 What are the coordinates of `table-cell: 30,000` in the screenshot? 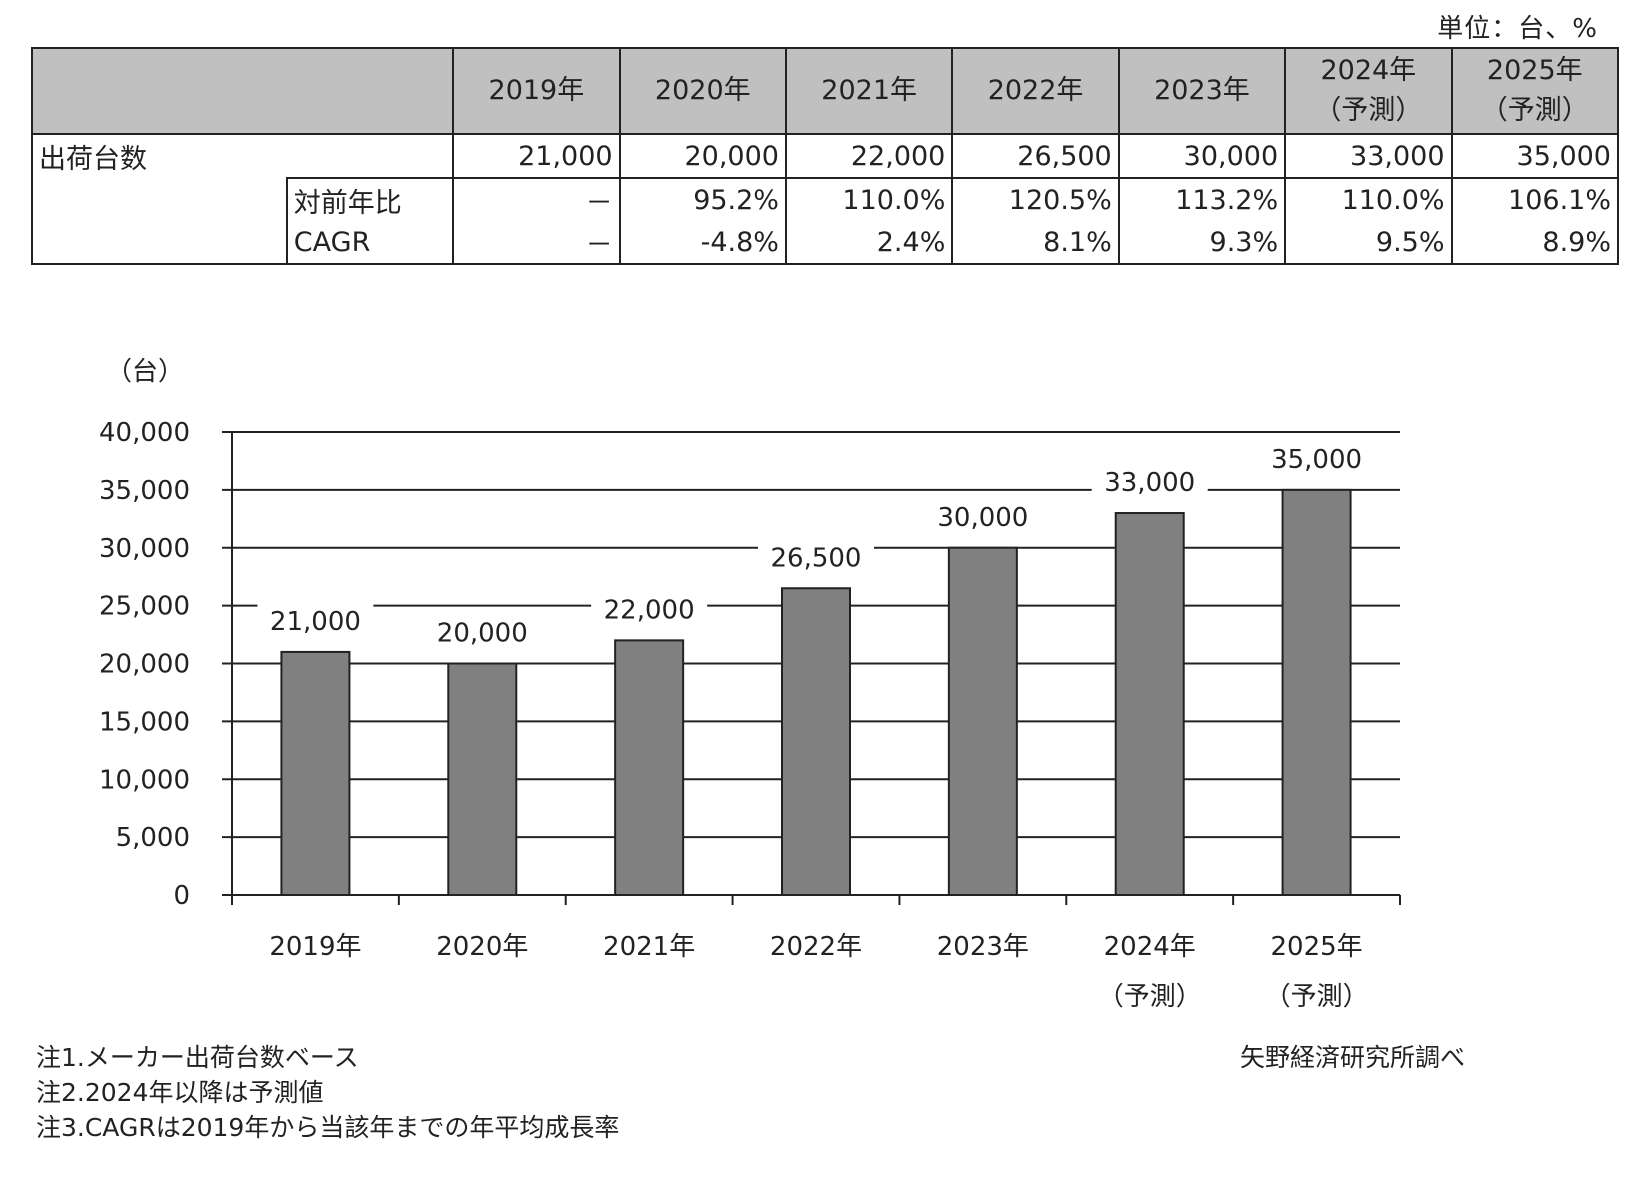 It's located at (1202, 155).